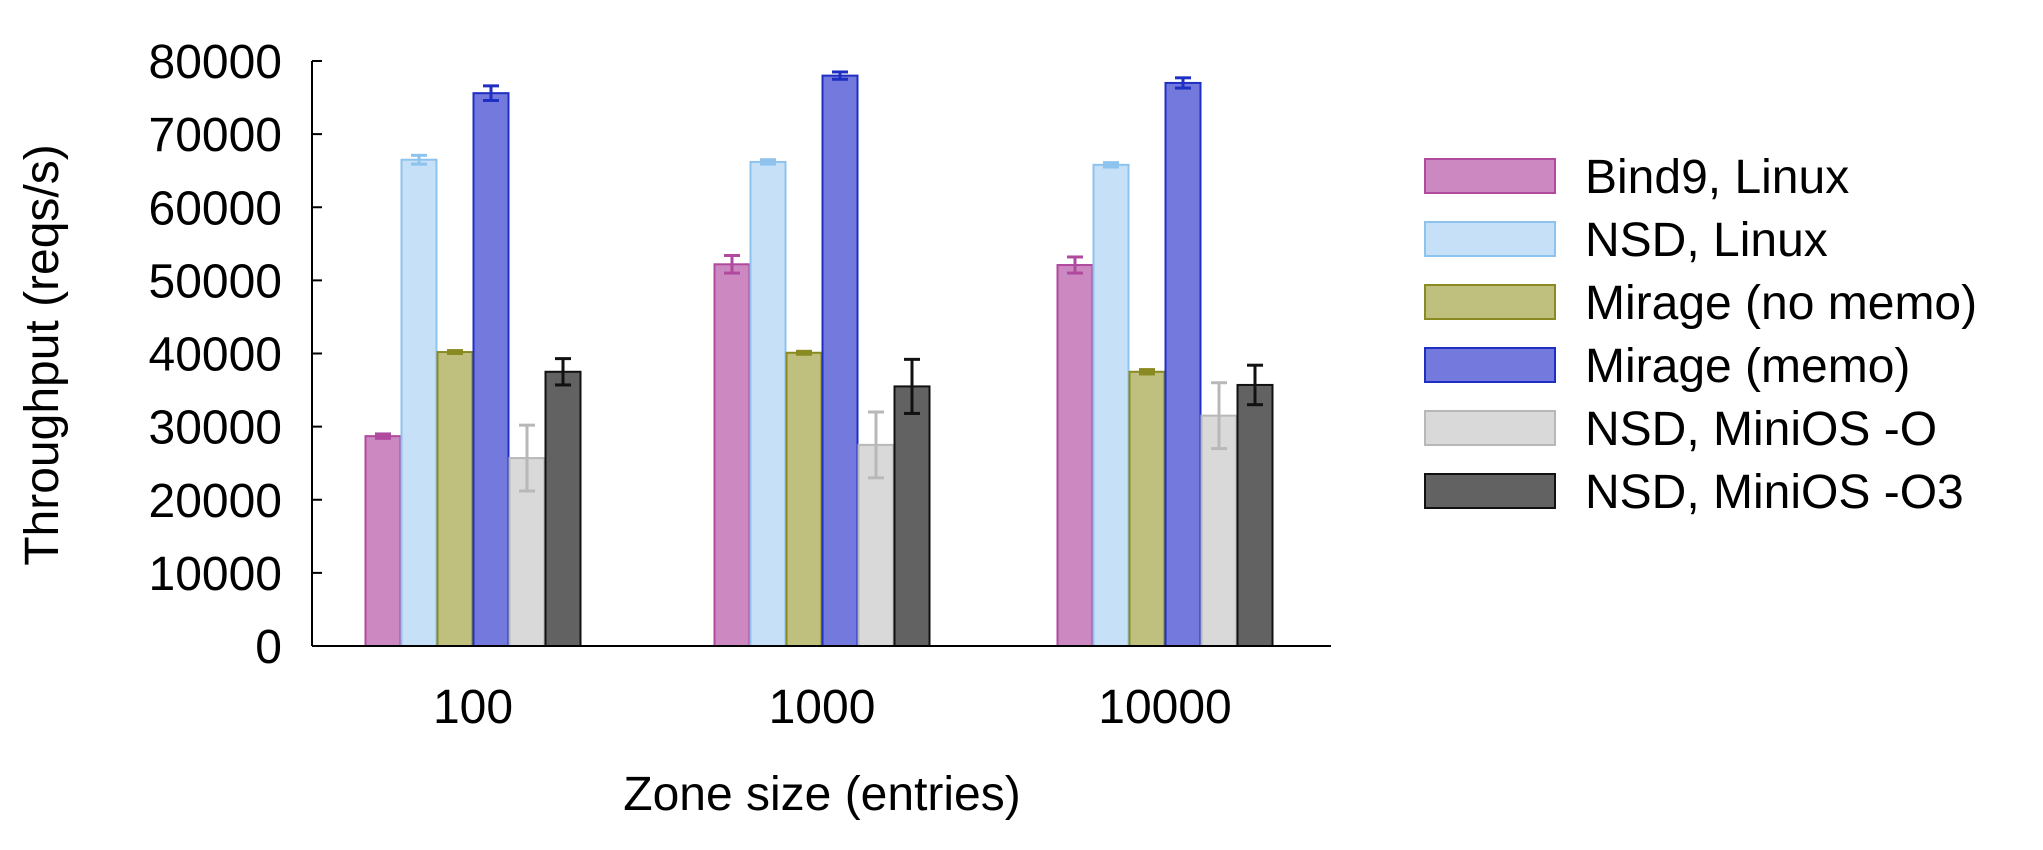  What do you see at coordinates (215, 135) in the screenshot?
I see `y-tick-label: 70000` at bounding box center [215, 135].